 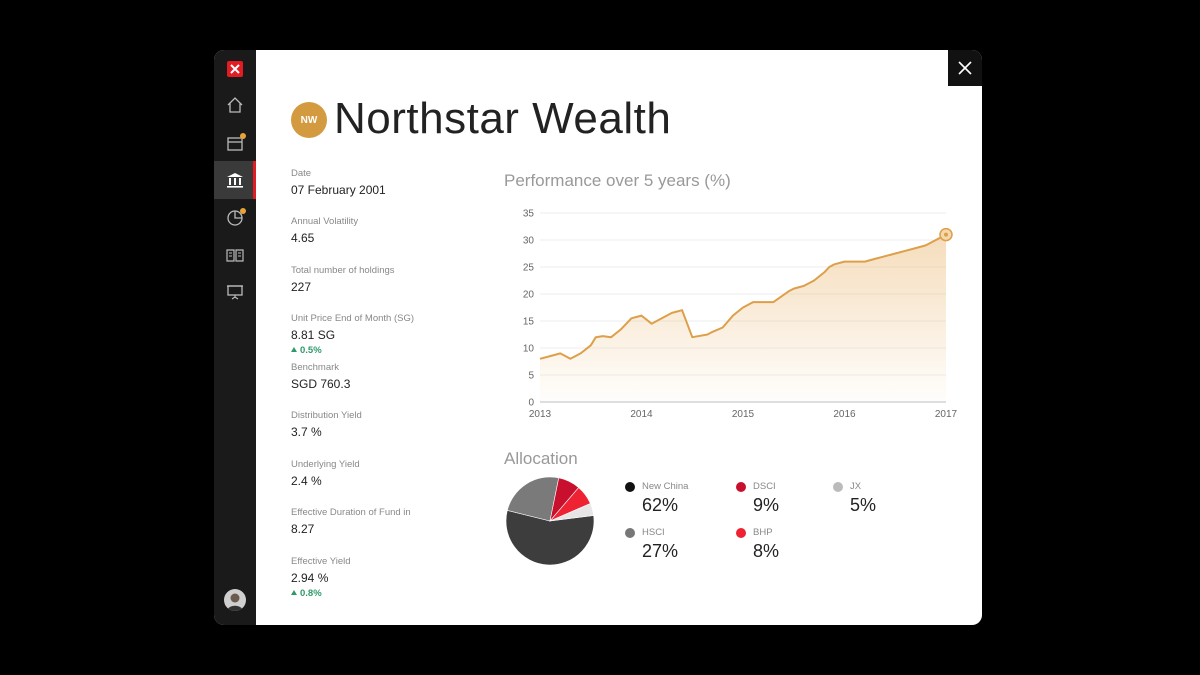 What do you see at coordinates (531, 403) in the screenshot?
I see `y-tick-label: 0` at bounding box center [531, 403].